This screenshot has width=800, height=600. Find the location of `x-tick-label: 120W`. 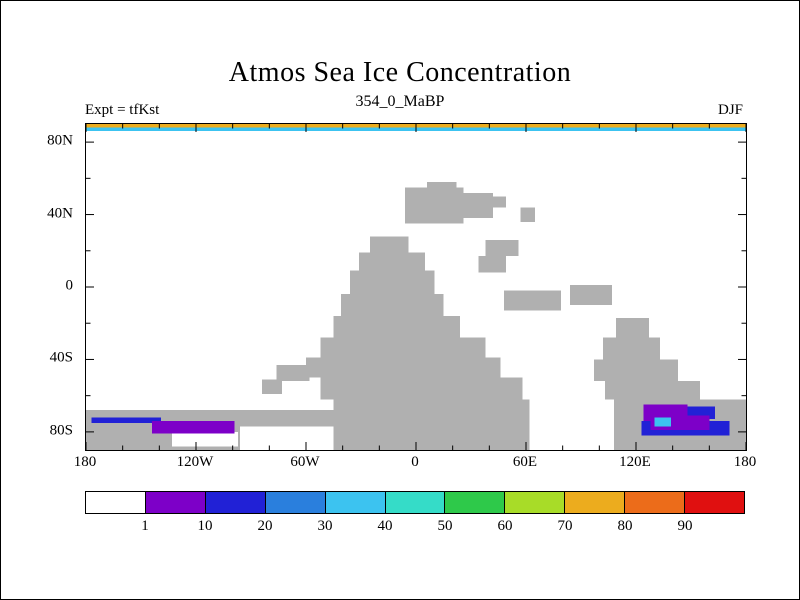

x-tick-label: 120W is located at coordinates (195, 462).